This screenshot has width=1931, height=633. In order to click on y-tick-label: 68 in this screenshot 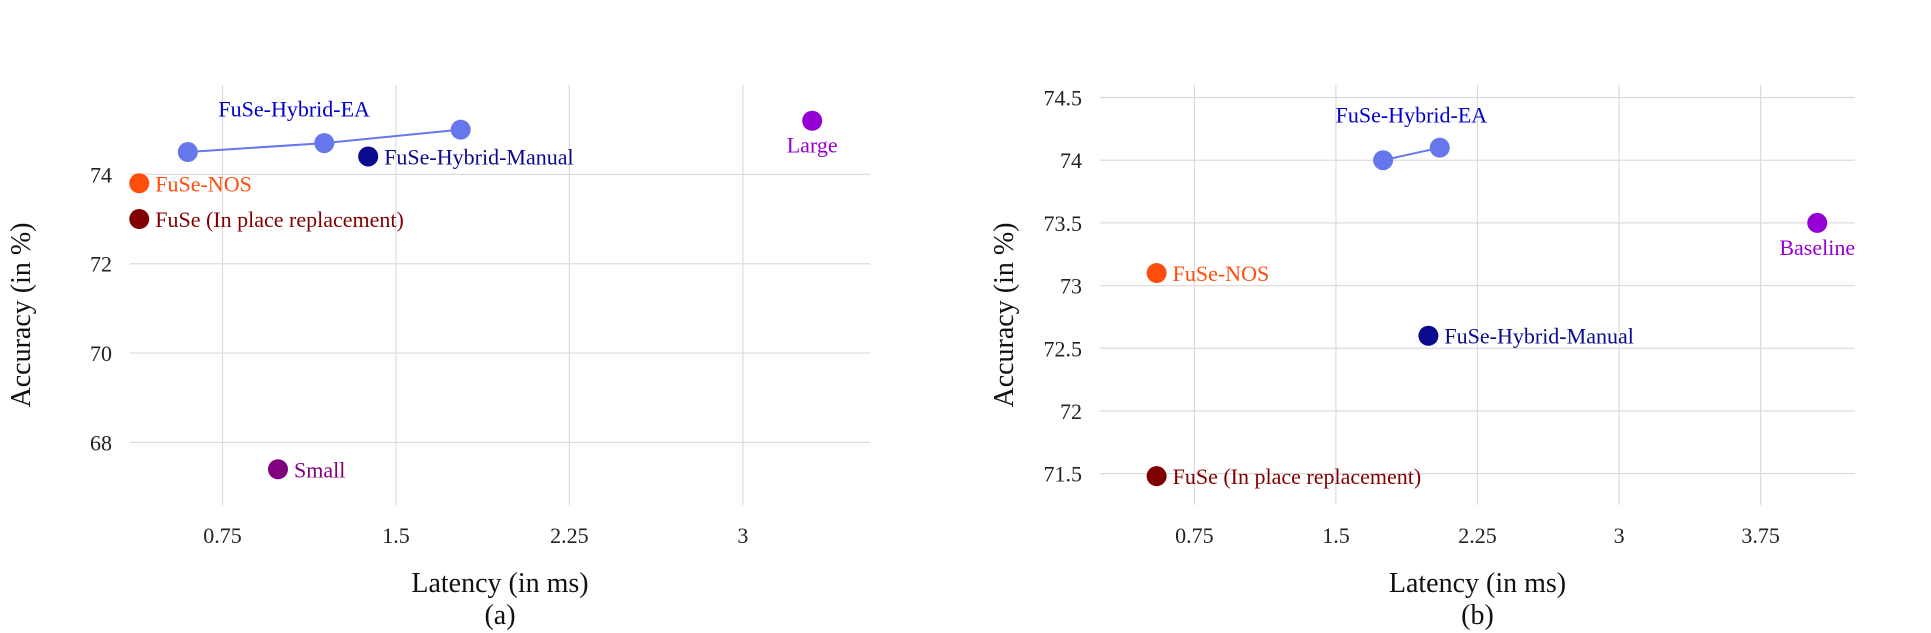, I will do `click(101, 442)`.